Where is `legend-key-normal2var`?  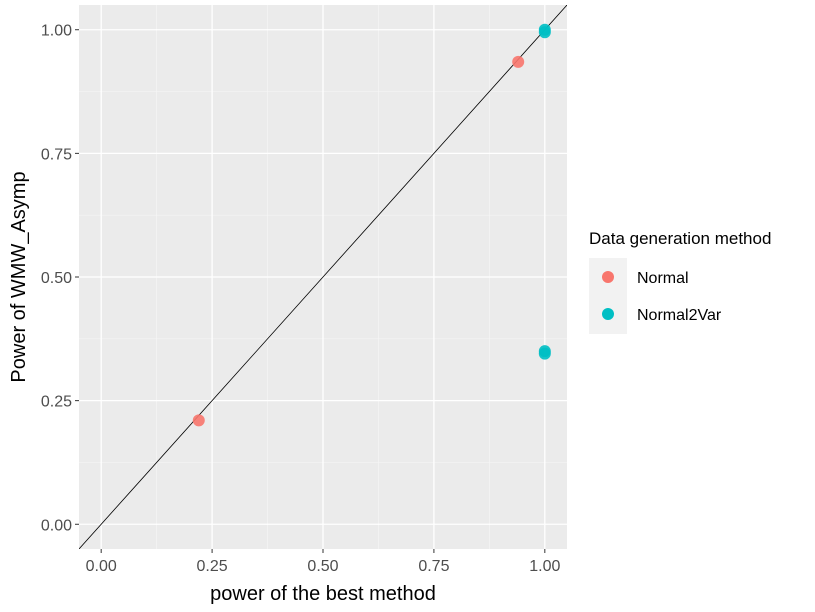
legend-key-normal2var is located at coordinates (608, 314).